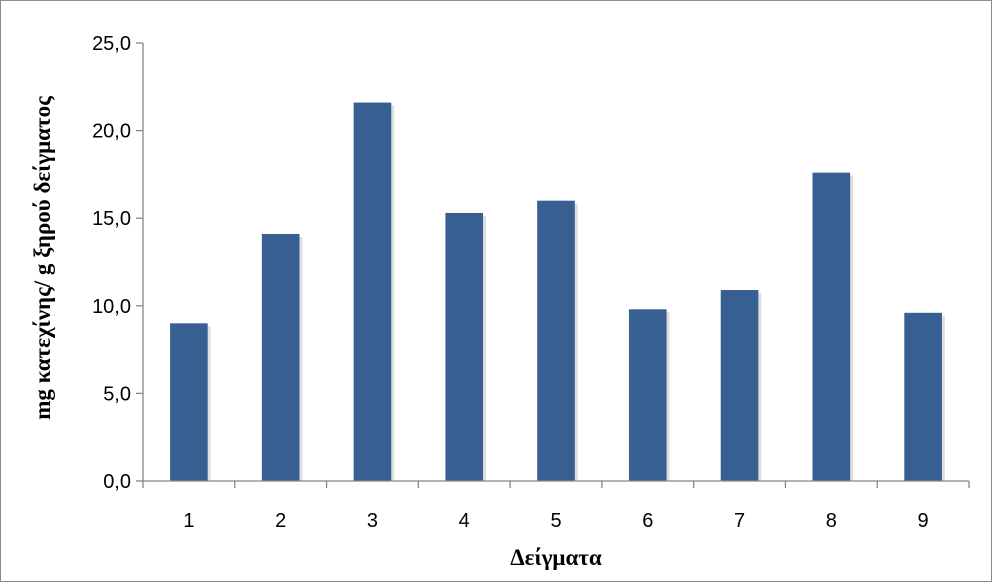  Describe the element at coordinates (464, 521) in the screenshot. I see `x-tick-label: 4` at that location.